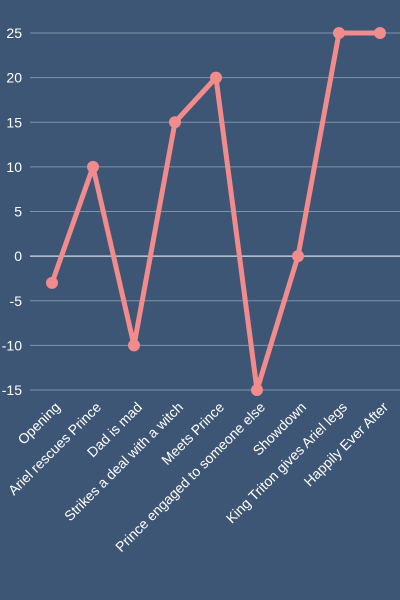 The image size is (400, 600). I want to click on y-axis-tick-labels: 25 20 15 10 5 0 -5 -10 -15, so click(12, 211).